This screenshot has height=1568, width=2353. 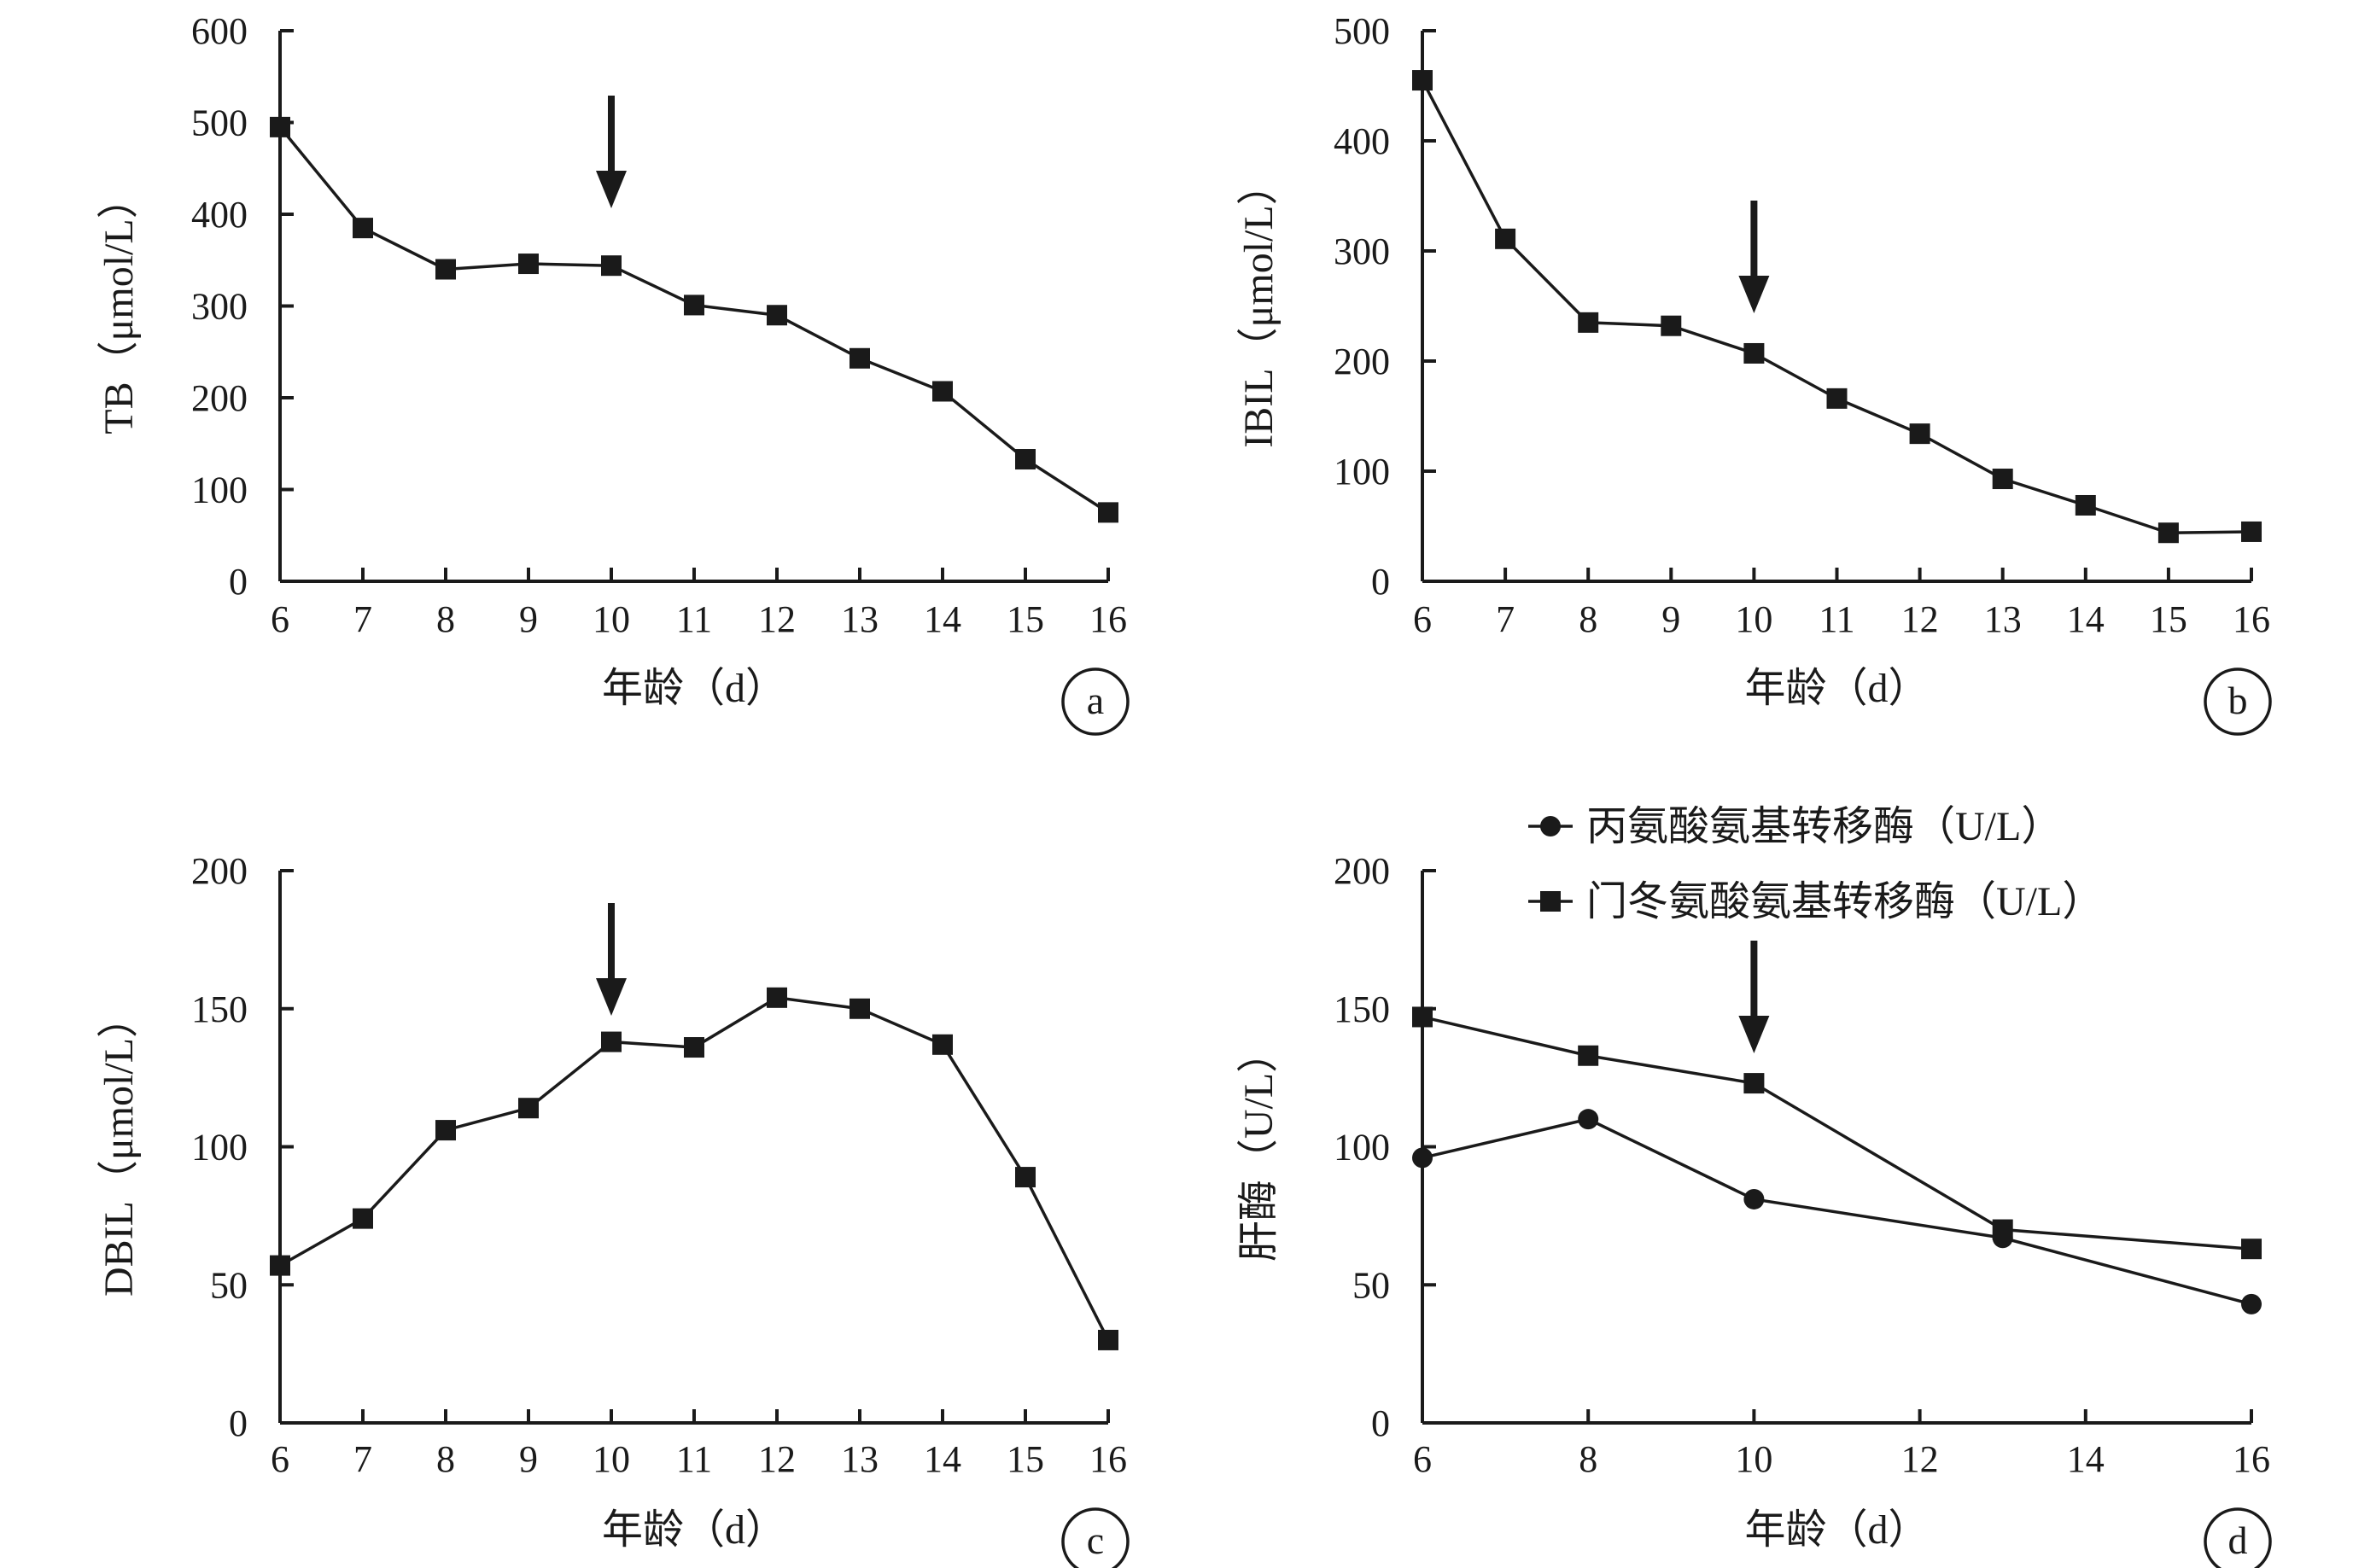 I want to click on panel-label-text: b, so click(x=2238, y=700).